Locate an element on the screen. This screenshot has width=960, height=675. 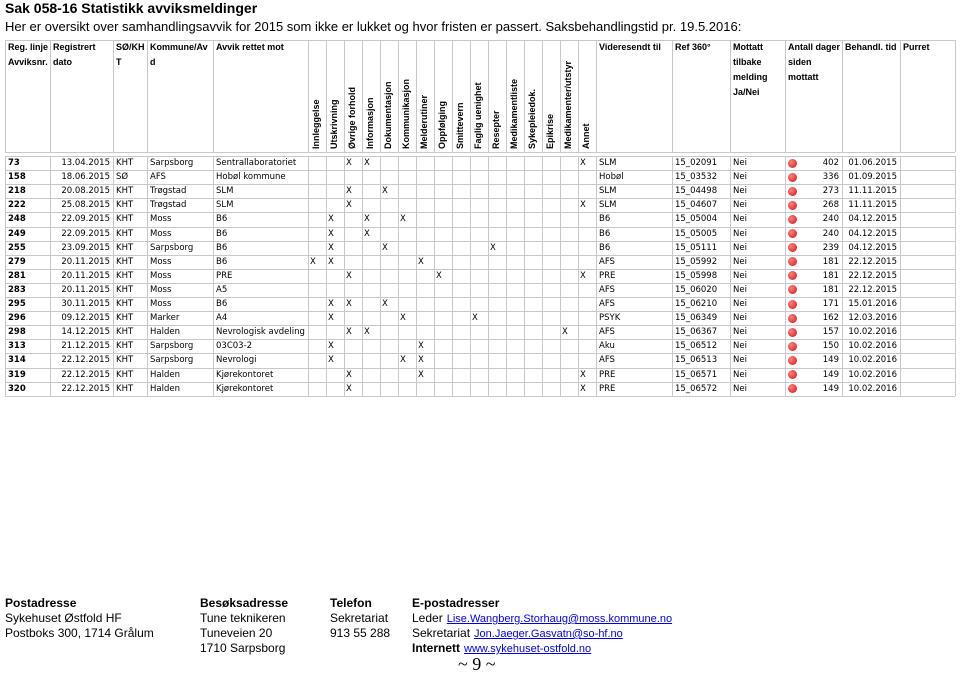
column-header: Epikrise is located at coordinates (550, 131).